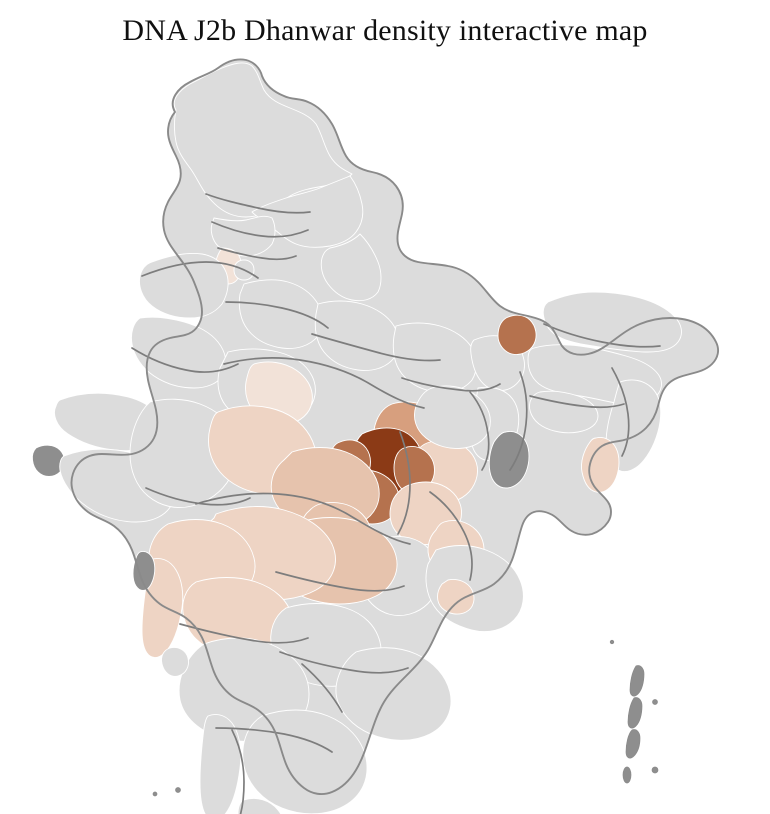  What do you see at coordinates (200, 270) in the screenshot?
I see `state-border-rajasthan-north` at bounding box center [200, 270].